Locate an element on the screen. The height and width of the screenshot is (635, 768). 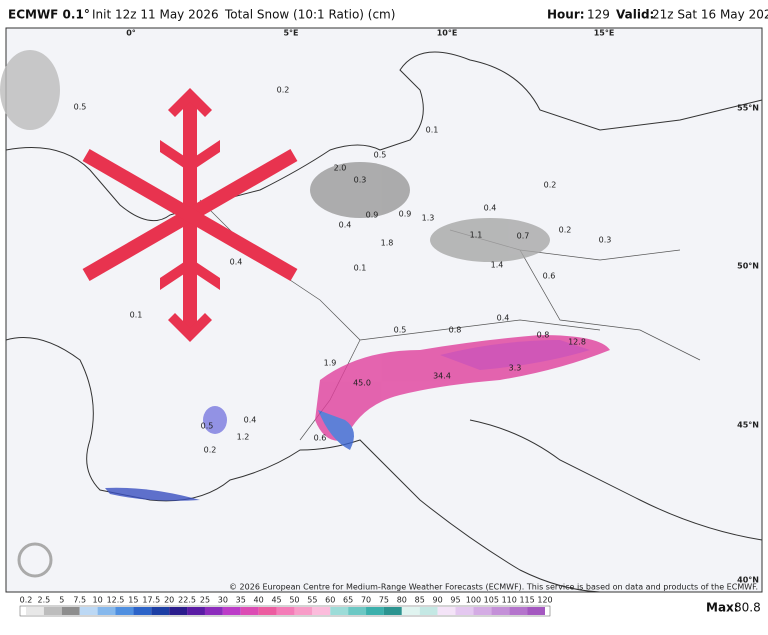
product: Total Snow (10:1 Ratio) (cm) is located at coordinates (309, 15).